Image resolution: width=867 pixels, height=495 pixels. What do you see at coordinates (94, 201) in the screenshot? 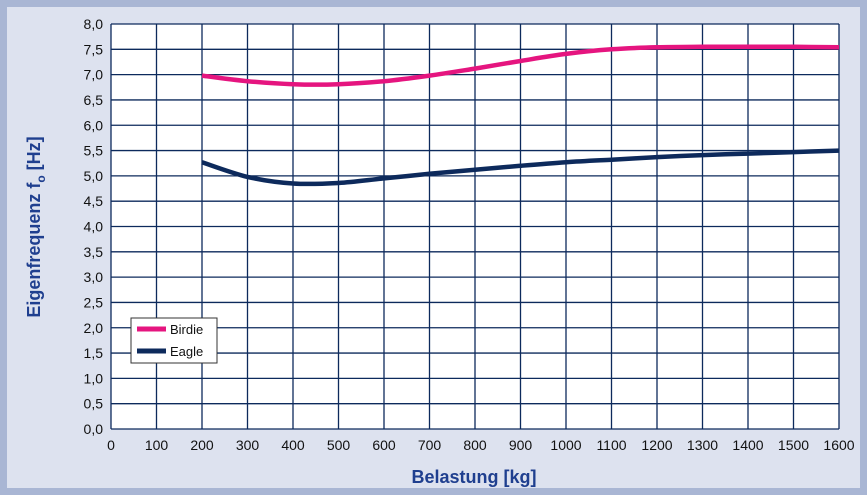
I see `y-tick-label: 4,5` at bounding box center [94, 201].